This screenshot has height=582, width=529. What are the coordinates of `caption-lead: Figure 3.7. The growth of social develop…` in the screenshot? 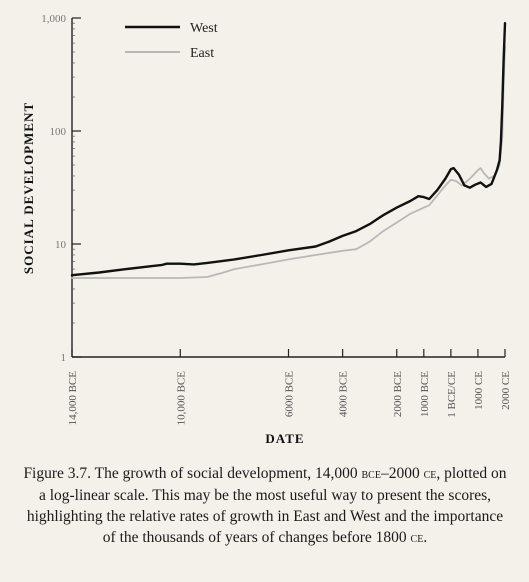 It's located at (192, 473).